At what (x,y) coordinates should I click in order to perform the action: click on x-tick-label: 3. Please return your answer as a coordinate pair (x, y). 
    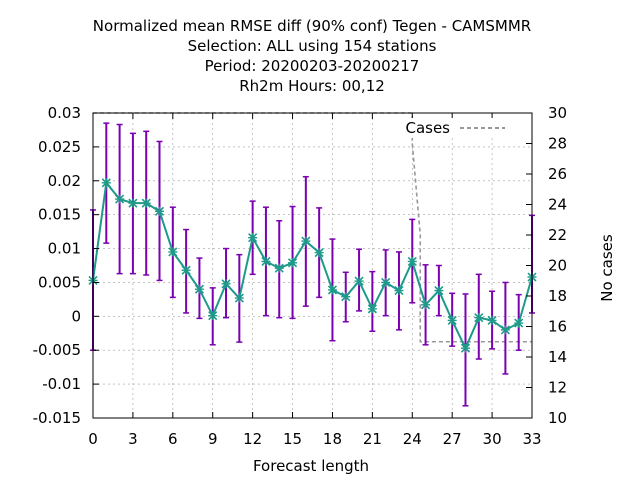
    Looking at the image, I should click on (133, 439).